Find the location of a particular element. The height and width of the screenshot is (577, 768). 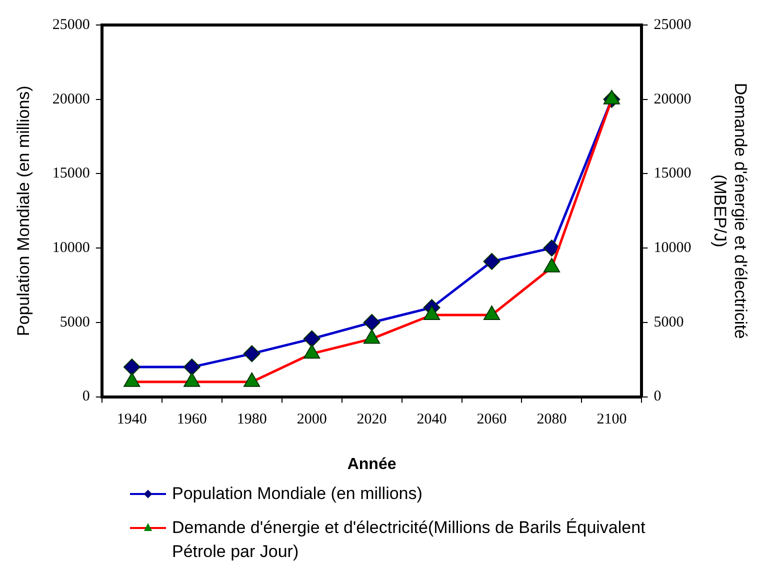

x-tick-label: 2040 is located at coordinates (431, 420).